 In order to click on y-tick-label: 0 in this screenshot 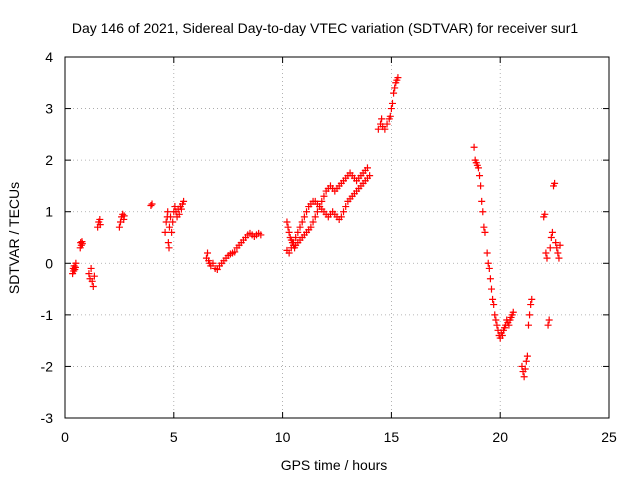, I will do `click(49, 263)`.